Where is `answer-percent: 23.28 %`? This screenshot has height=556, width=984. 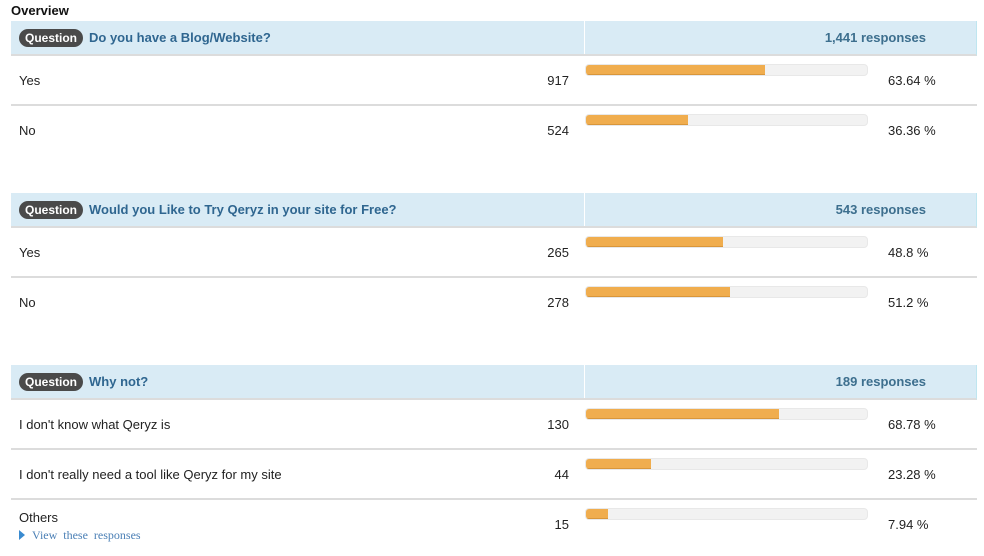 answer-percent: 23.28 % is located at coordinates (912, 474).